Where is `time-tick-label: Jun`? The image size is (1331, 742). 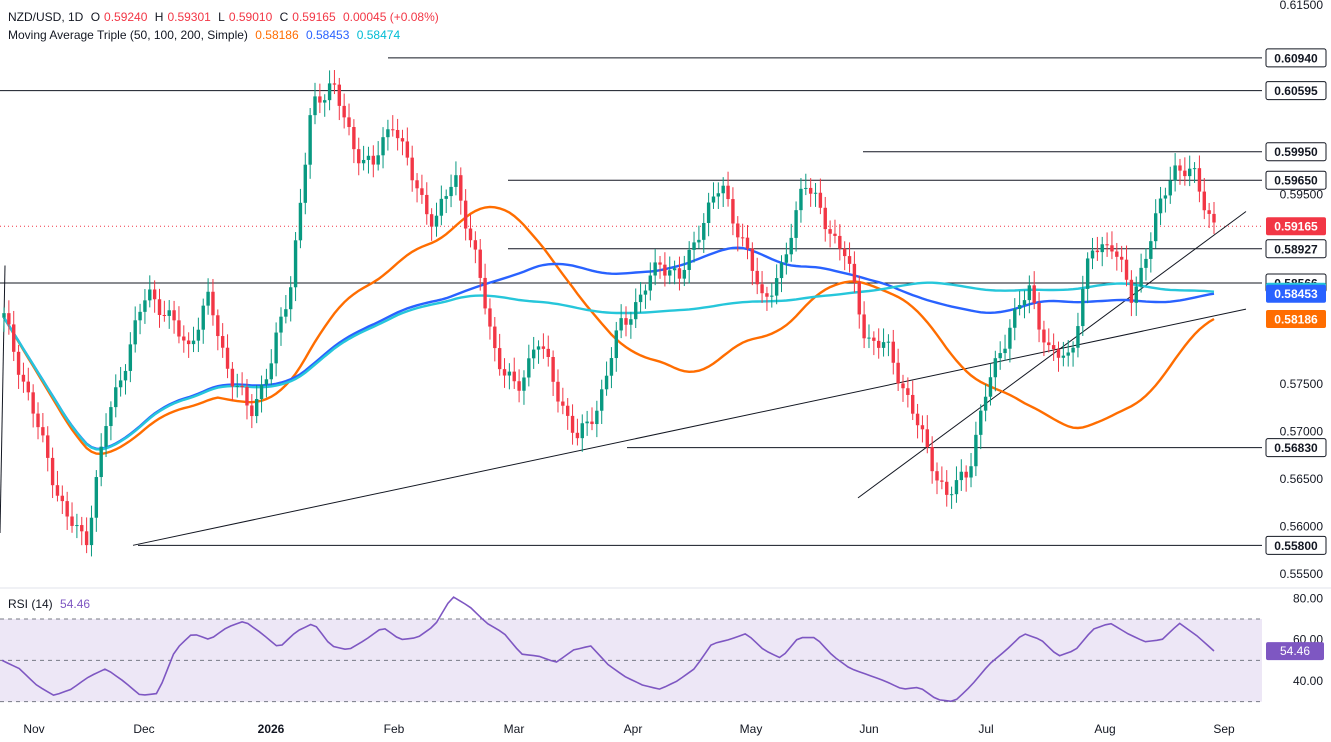
time-tick-label: Jun is located at coordinates (868, 729).